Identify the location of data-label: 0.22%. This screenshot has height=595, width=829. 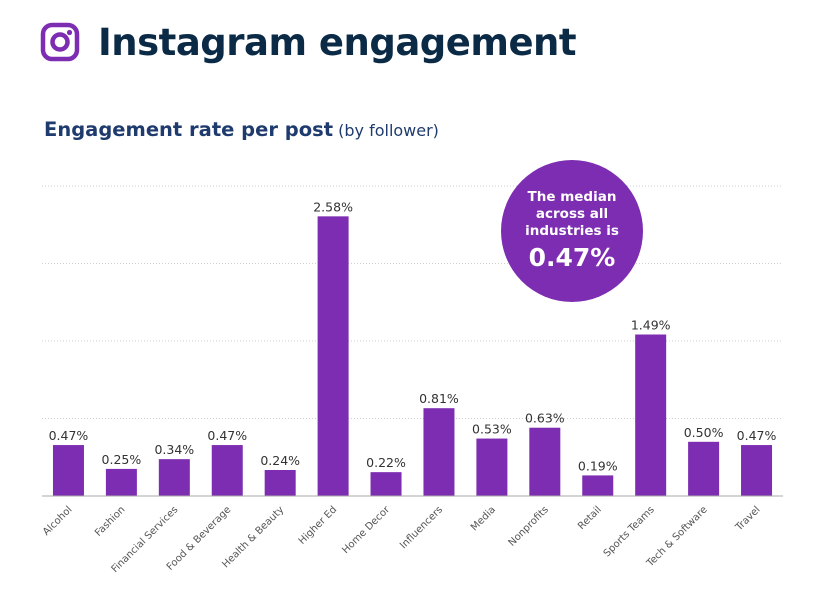
(386, 462).